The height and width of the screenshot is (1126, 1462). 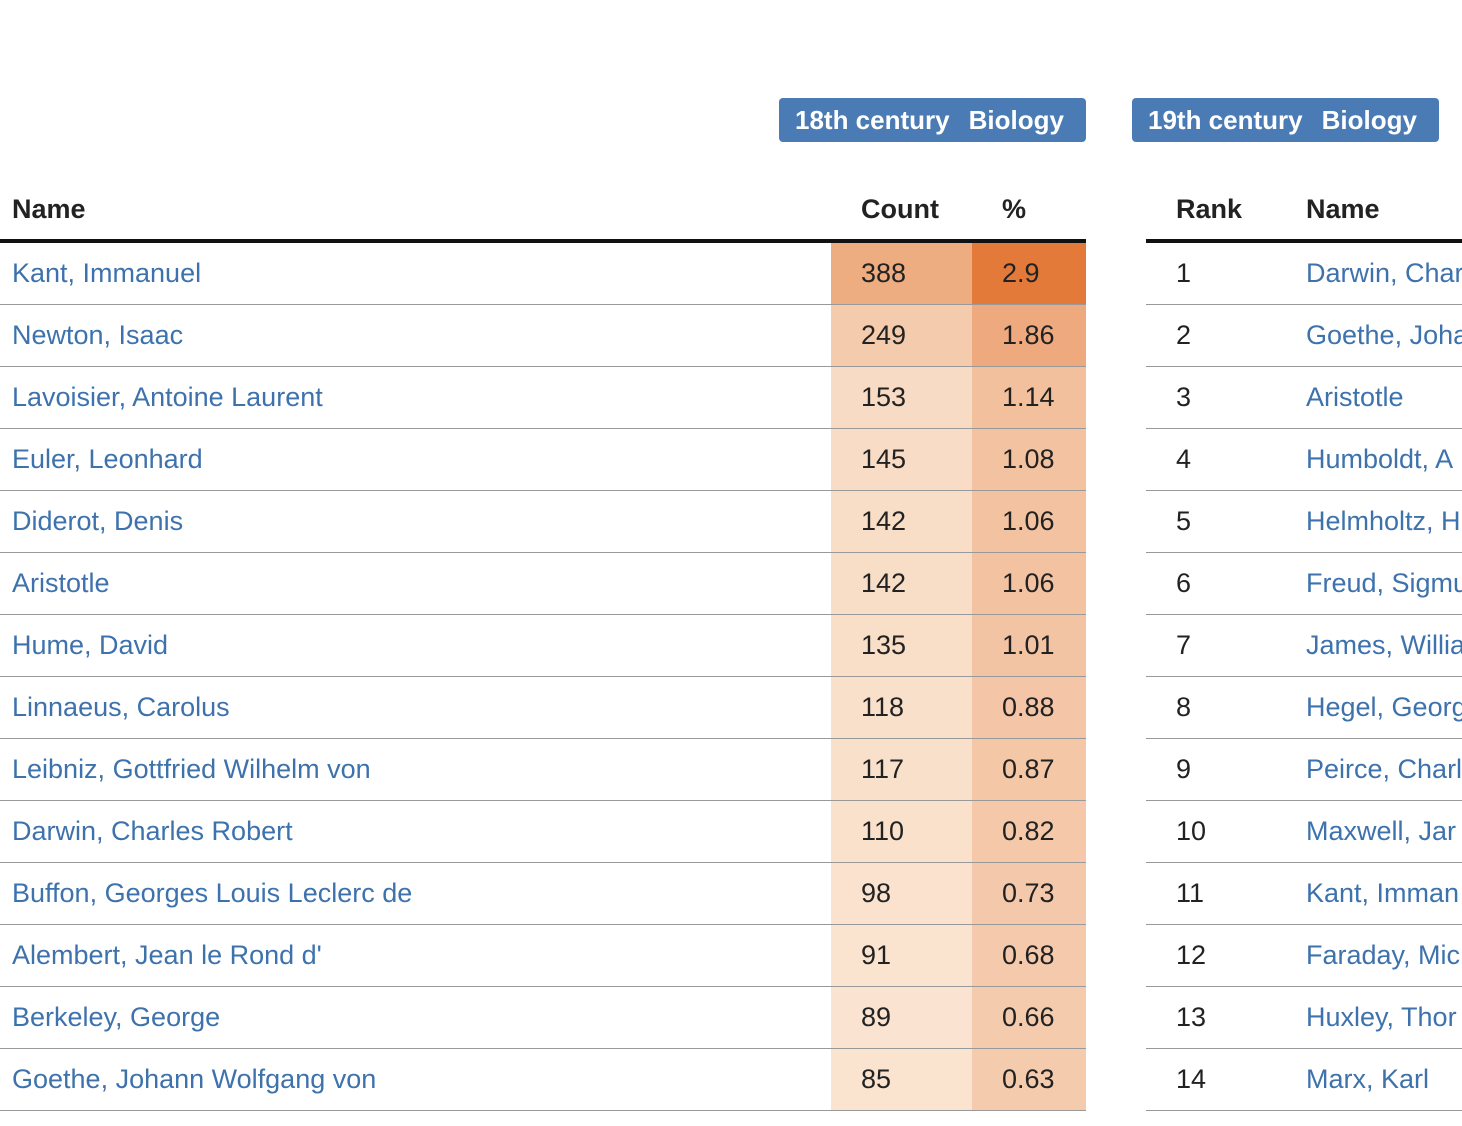 I want to click on person-link: Leibniz, Gottfried Wilhelm von, so click(x=191, y=769).